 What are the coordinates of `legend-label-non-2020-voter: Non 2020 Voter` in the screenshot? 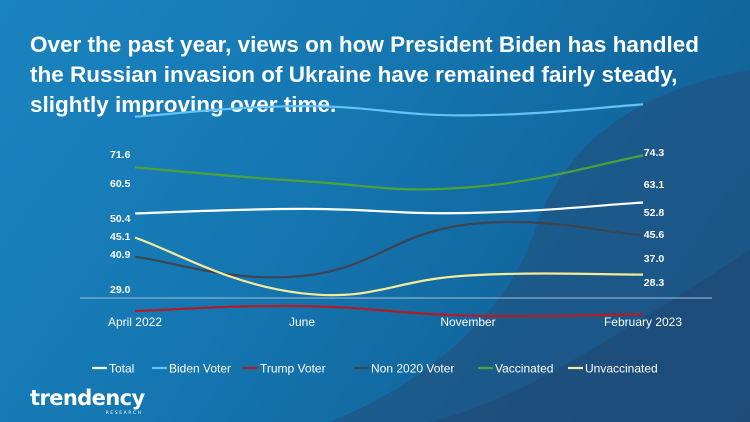 It's located at (412, 369).